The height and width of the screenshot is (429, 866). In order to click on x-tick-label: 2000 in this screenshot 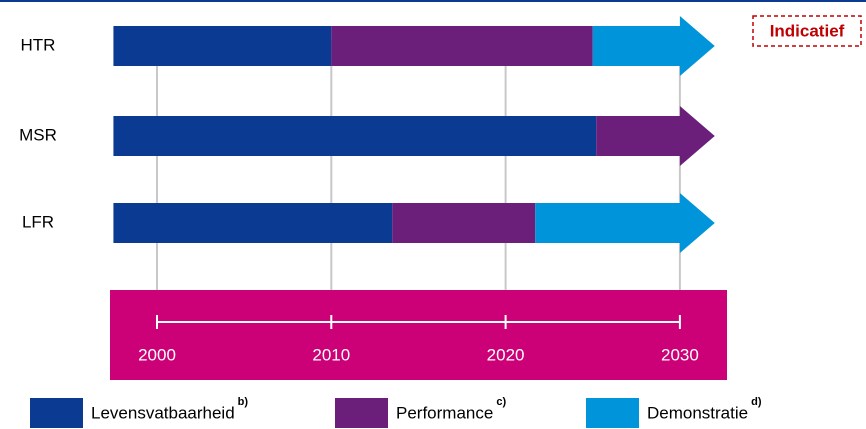, I will do `click(157, 354)`.